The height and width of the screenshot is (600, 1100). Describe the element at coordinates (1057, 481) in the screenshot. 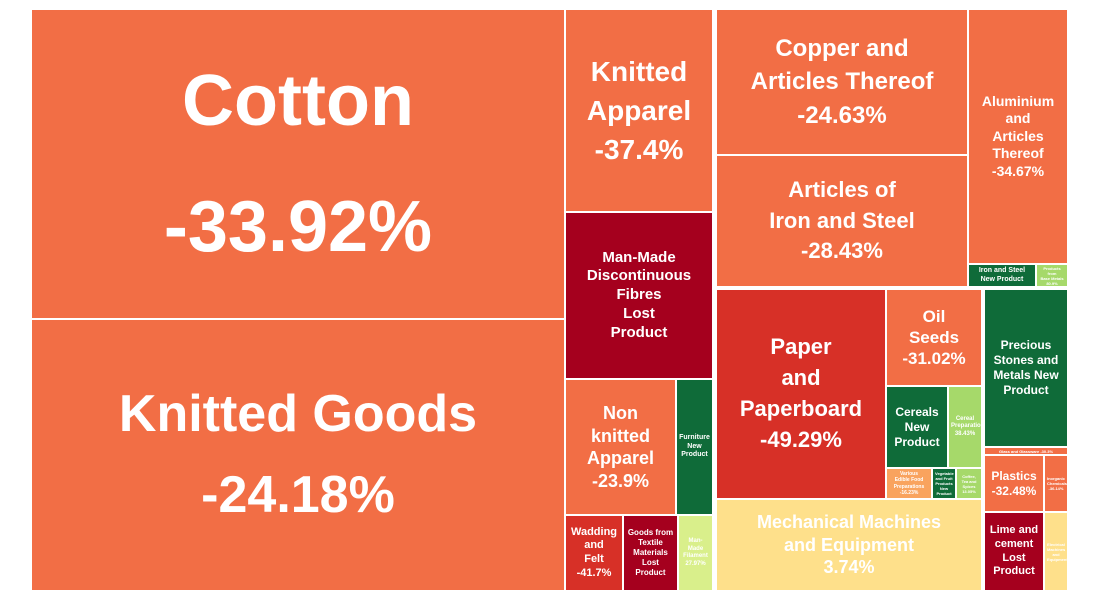

I see `tile-name: Inorganic Chemicals` at that location.